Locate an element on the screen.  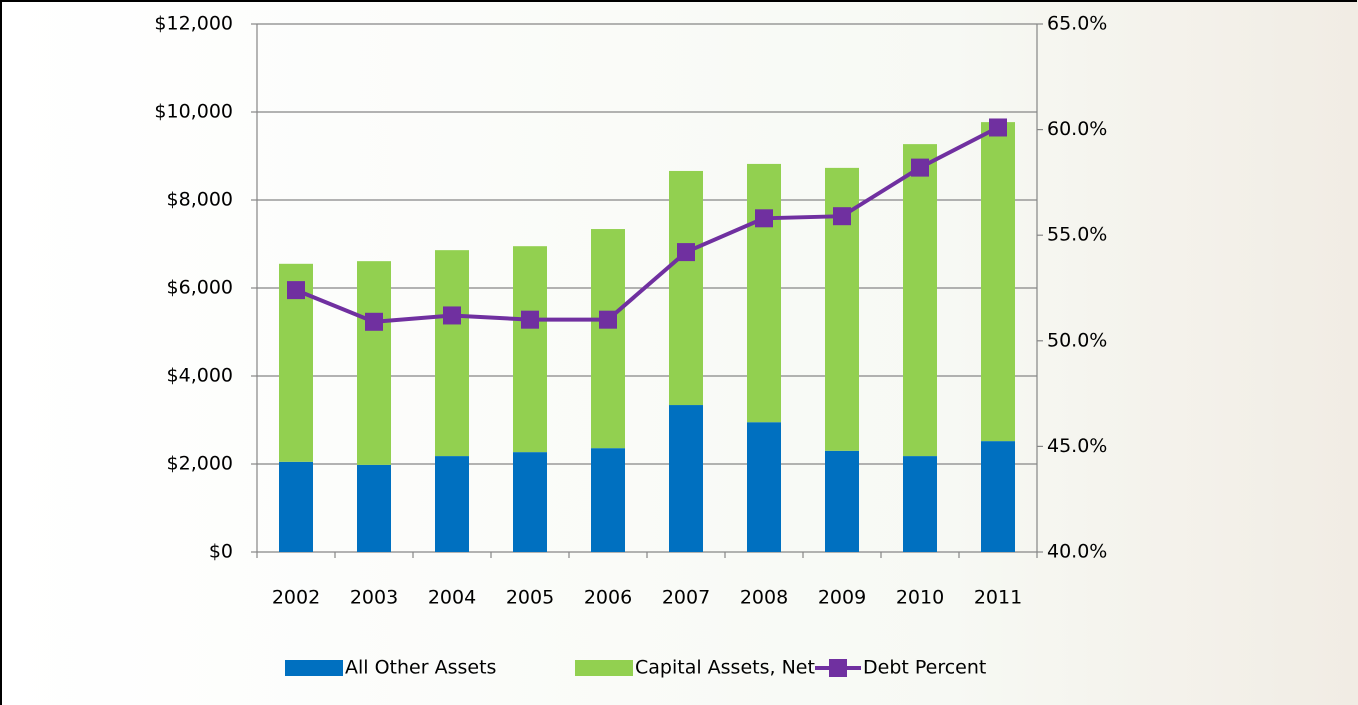
y-tick-label: $8,000 is located at coordinates (200, 200).